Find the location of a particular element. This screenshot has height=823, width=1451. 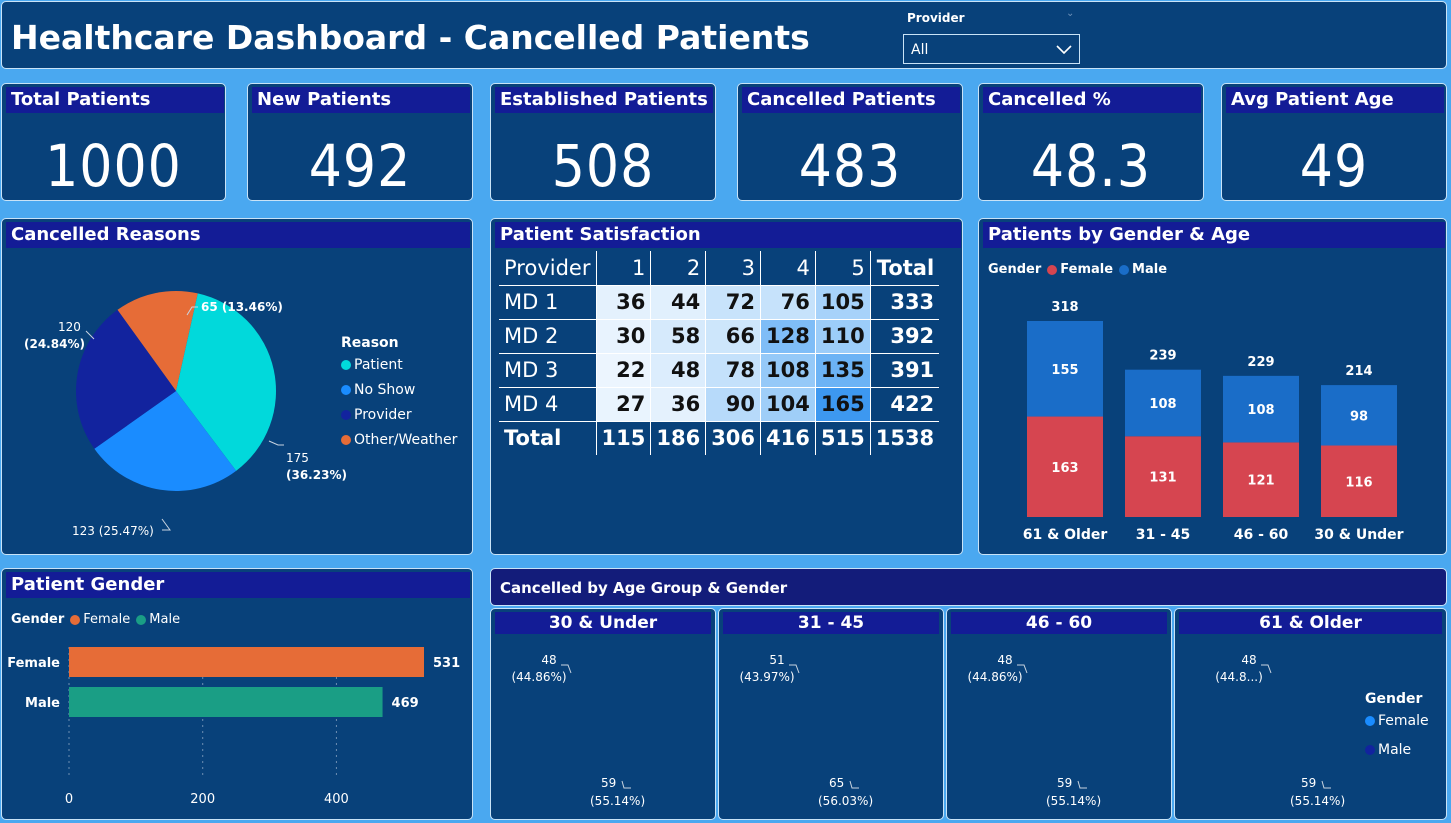

matrix-cell: 66 is located at coordinates (733, 336).